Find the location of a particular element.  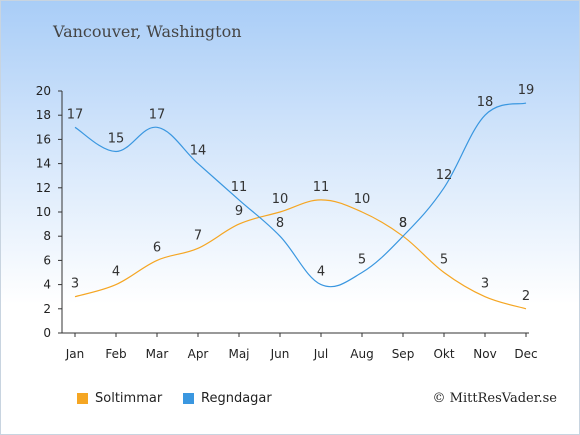

x-tick-label: Mar is located at coordinates (157, 354).